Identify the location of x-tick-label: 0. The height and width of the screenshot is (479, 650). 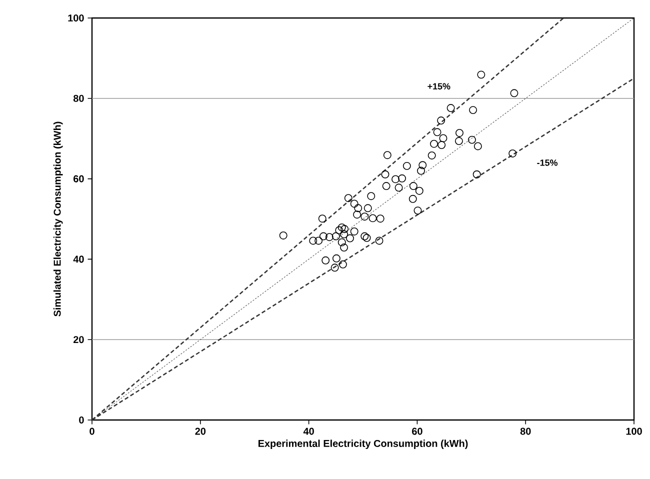
(92, 431).